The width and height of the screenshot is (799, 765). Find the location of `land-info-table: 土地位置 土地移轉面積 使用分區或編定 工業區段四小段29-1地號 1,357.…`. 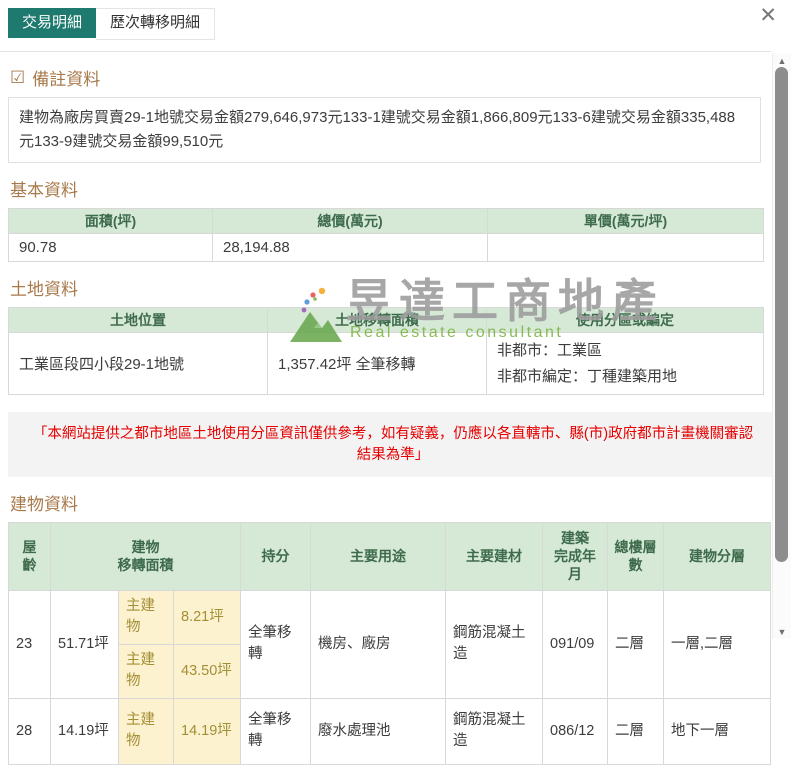

land-info-table: 土地位置 土地移轉面積 使用分區或編定 工業區段四小段29-1地號 1,357.… is located at coordinates (386, 351).